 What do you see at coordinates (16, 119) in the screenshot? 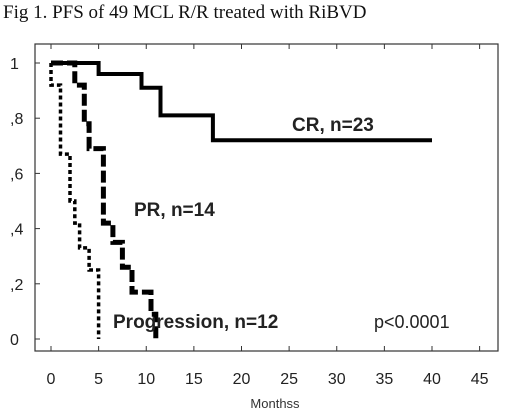
I see `y-tick-label: ,8` at bounding box center [16, 119].